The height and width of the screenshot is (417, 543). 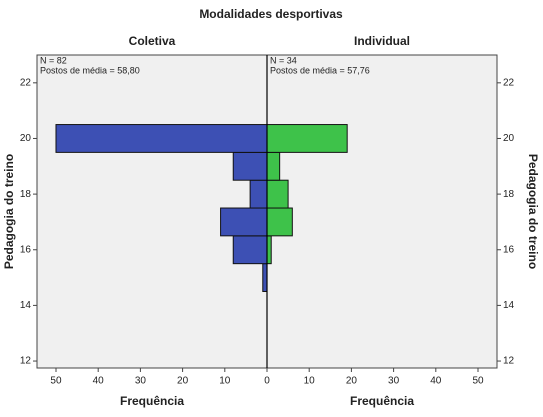 What do you see at coordinates (283, 60) in the screenshot?
I see `annotation: N = 34` at bounding box center [283, 60].